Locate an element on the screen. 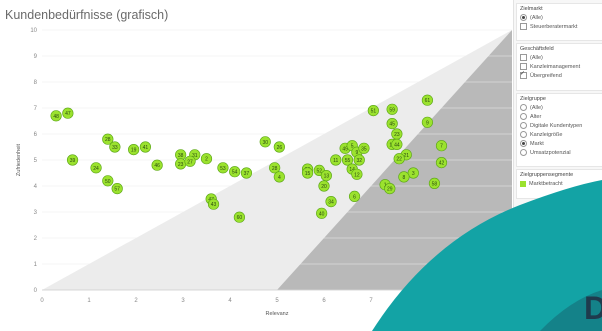  option-umsatzpotenzial: Umsatzpotenzial is located at coordinates (559, 152).